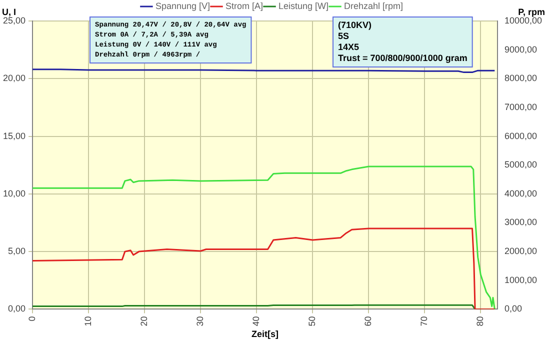 Image resolution: width=549 pixels, height=342 pixels. Describe the element at coordinates (9, 11) in the screenshot. I see `y-axis-title: U, I` at that location.